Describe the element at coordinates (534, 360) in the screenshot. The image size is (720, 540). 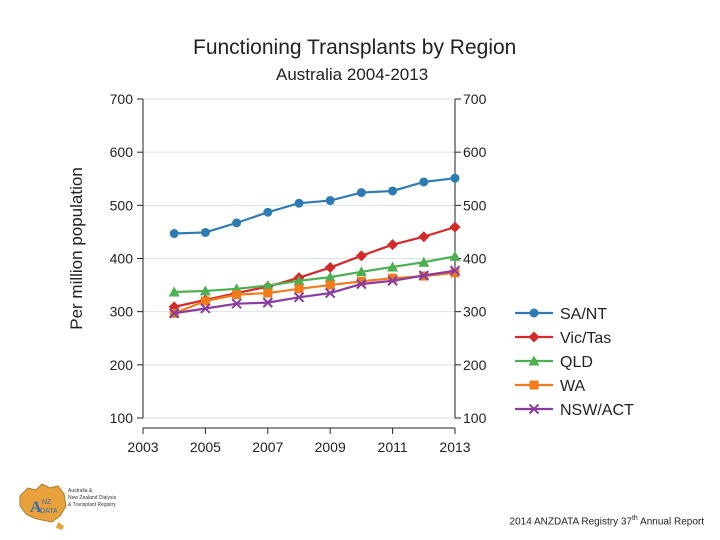
I see `legend-marker-qld` at that location.